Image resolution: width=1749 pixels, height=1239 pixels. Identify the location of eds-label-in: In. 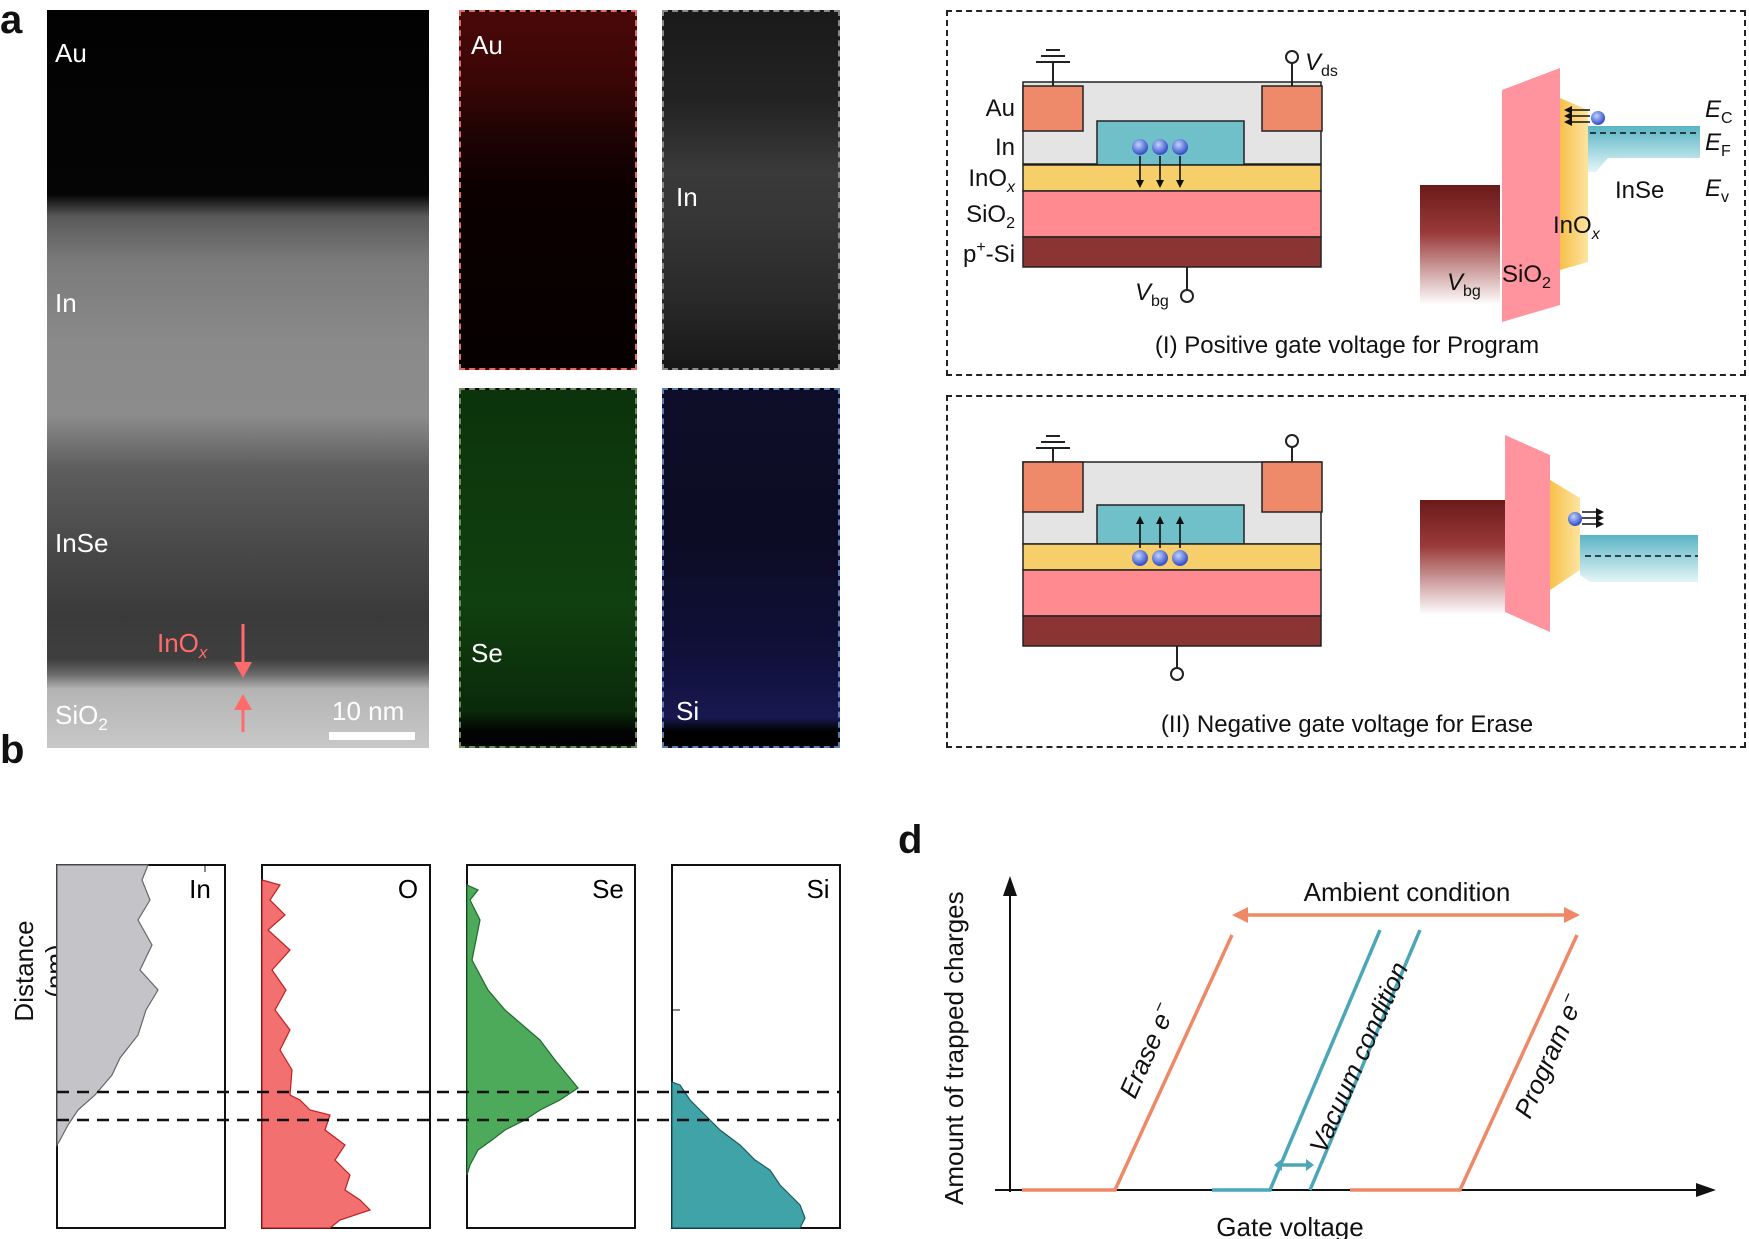
(687, 197).